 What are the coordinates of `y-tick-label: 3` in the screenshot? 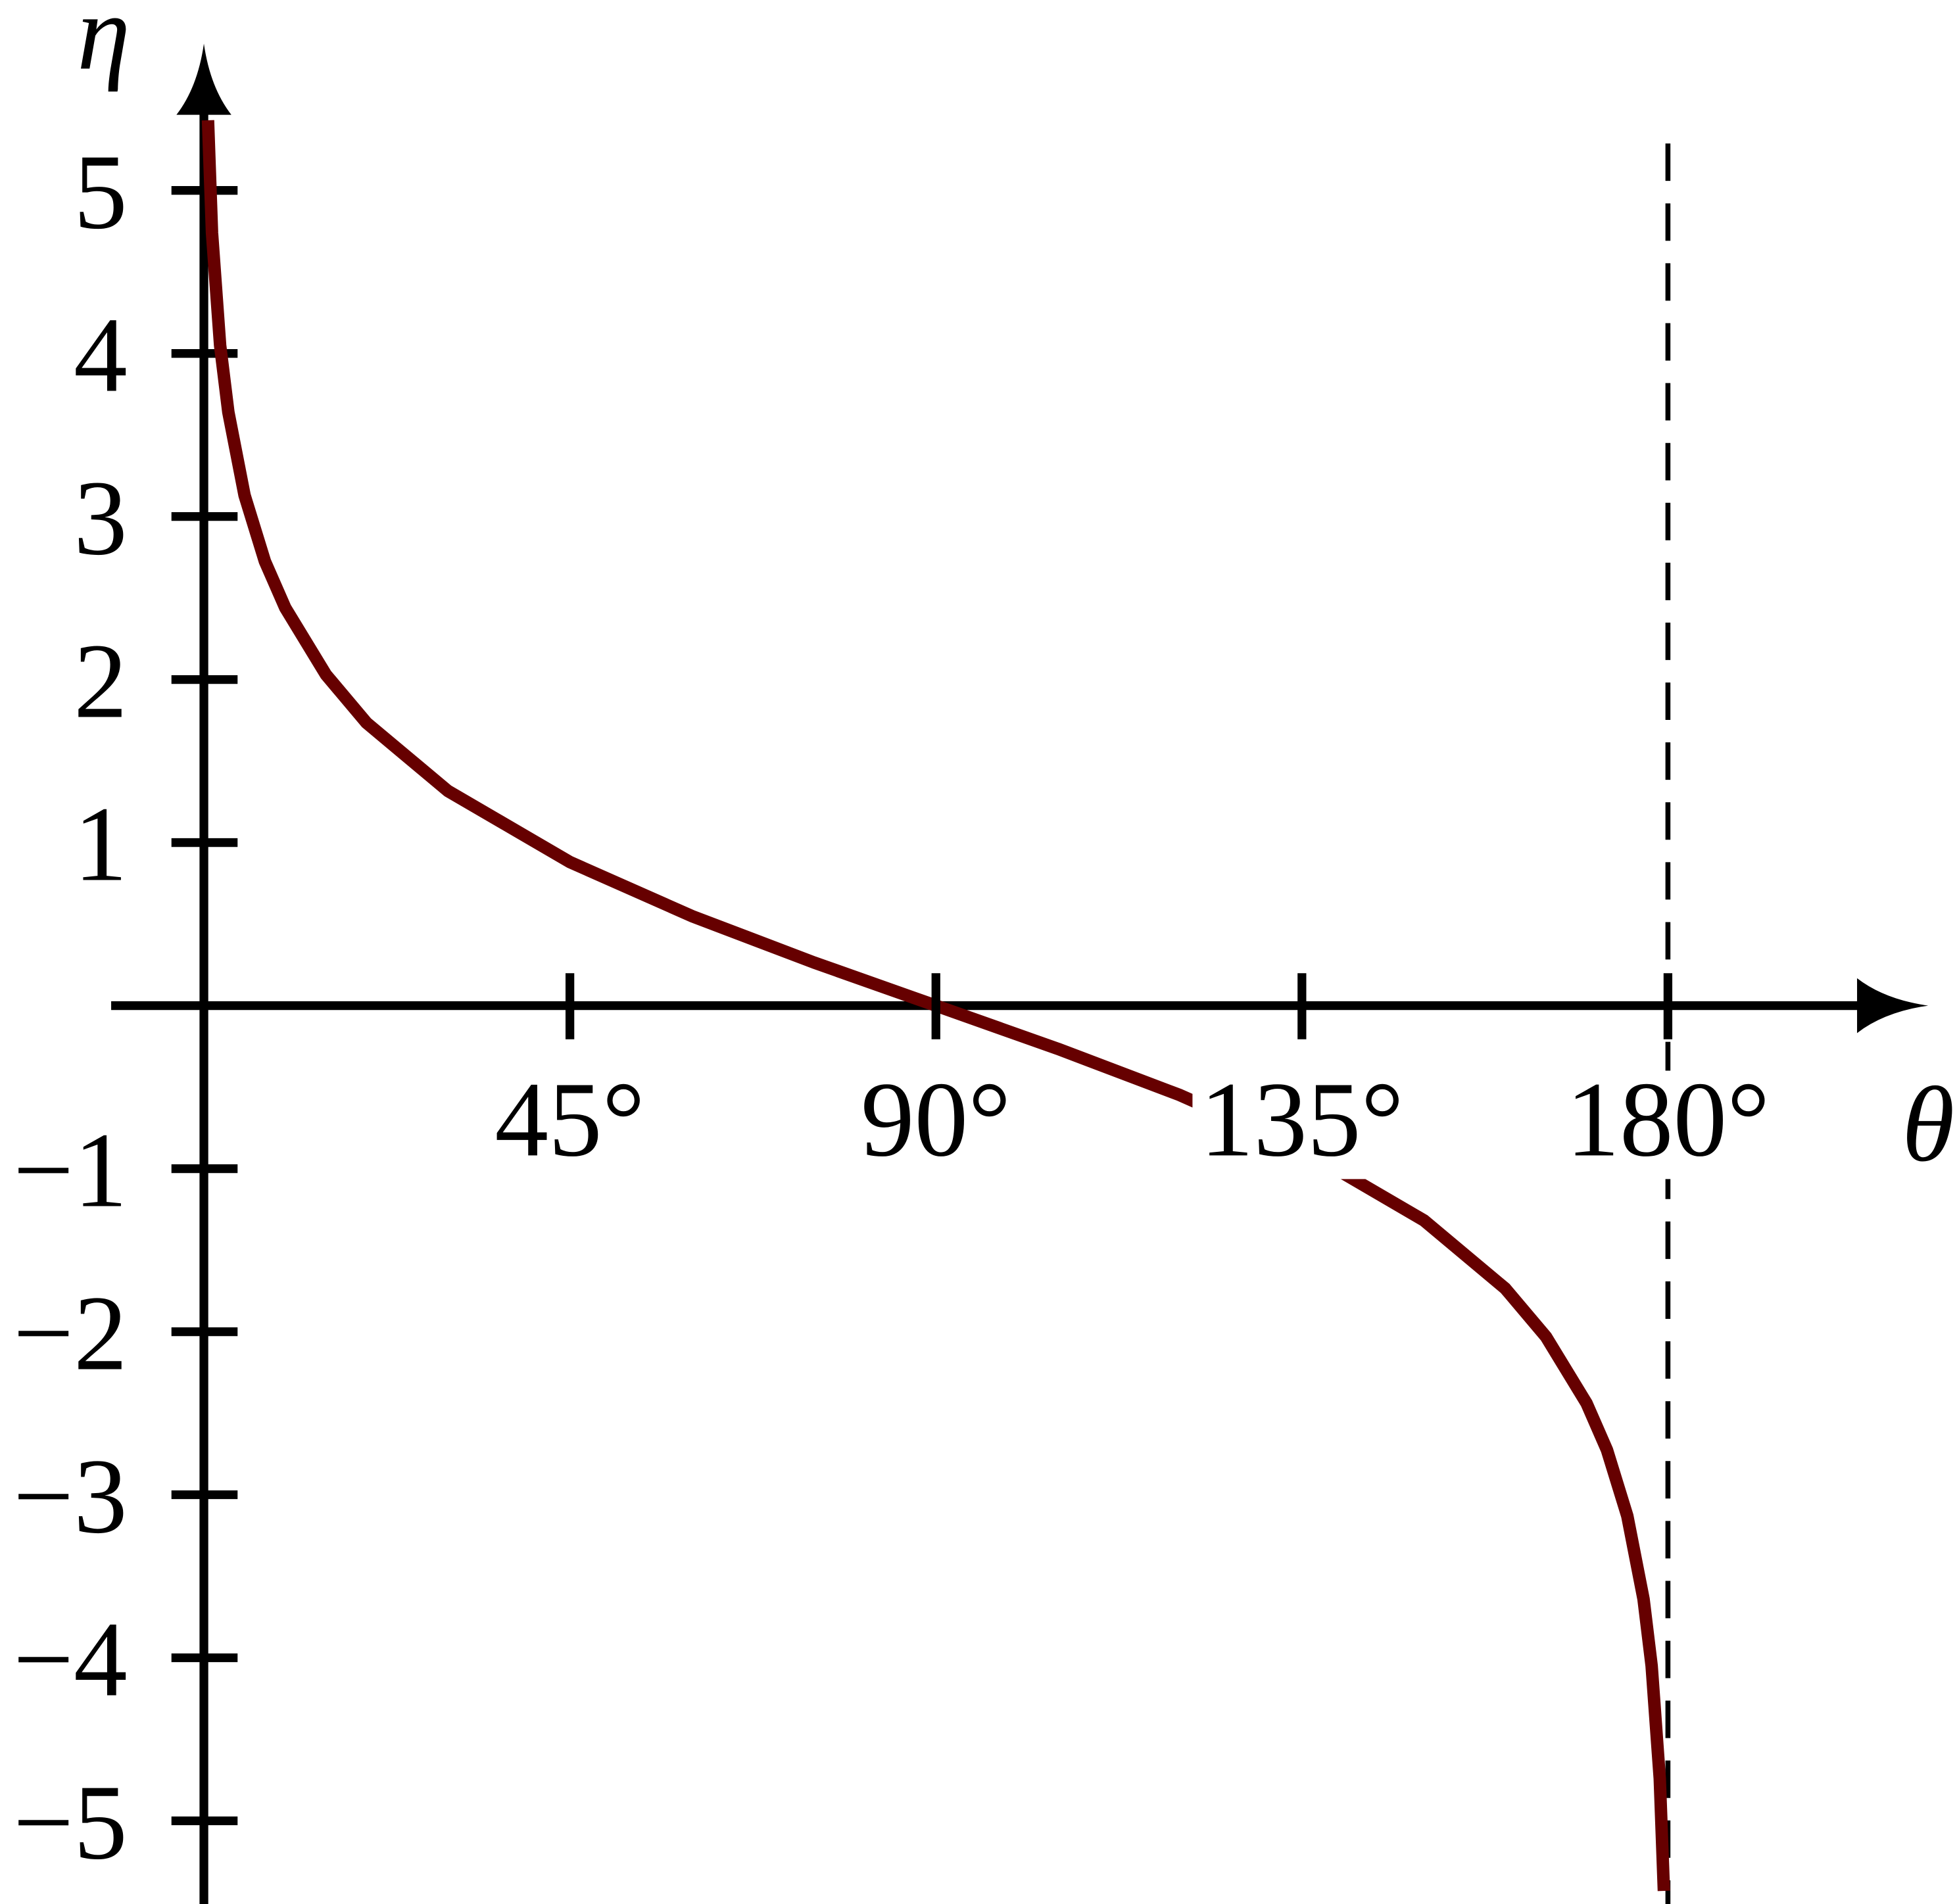 It's located at (101, 519).